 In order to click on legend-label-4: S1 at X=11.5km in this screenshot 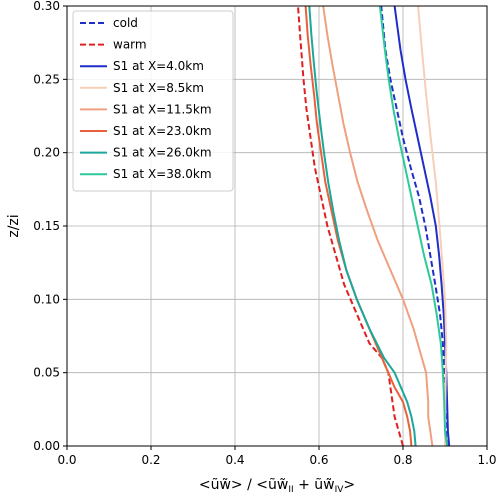, I will do `click(162, 109)`.